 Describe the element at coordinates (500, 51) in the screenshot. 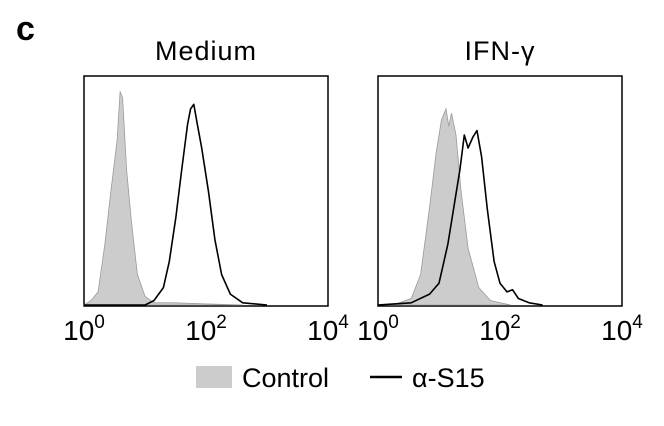

I see `chart-title: IFN-γ` at that location.